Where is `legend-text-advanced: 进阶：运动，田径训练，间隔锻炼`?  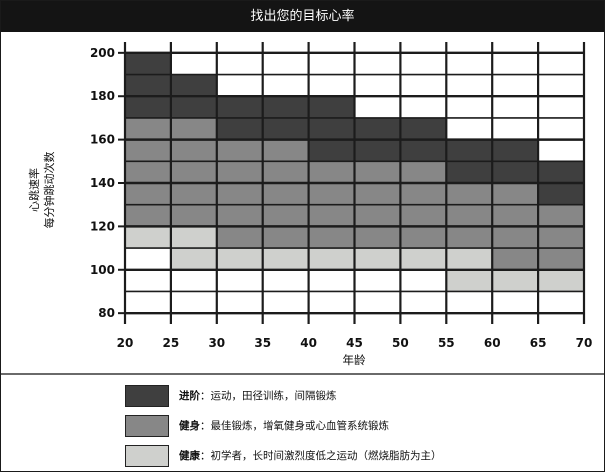 legend-text-advanced: 进阶：运动，田径训练，间隔锻炼 is located at coordinates (258, 395).